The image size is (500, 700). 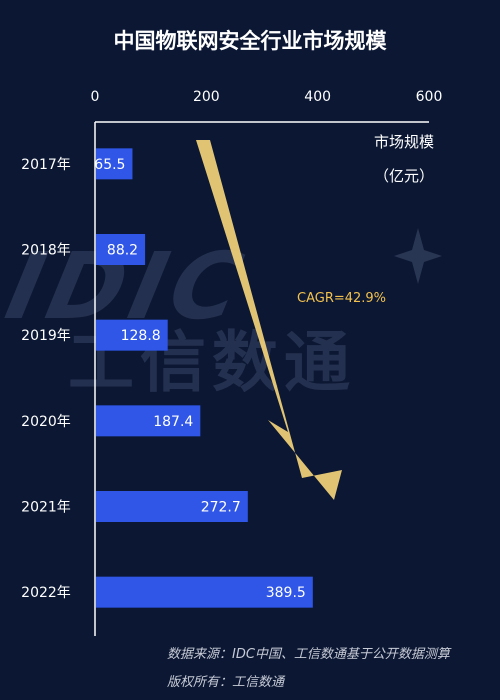 I want to click on category-label: 2022年, so click(x=46, y=593).